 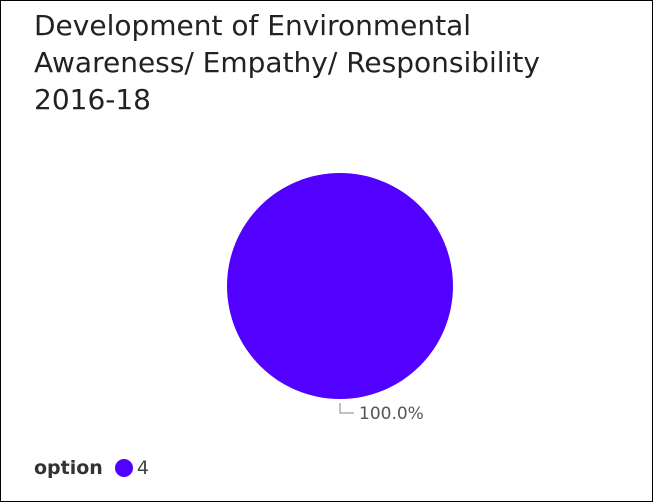 What do you see at coordinates (142, 468) in the screenshot?
I see `legend-label: 4` at bounding box center [142, 468].